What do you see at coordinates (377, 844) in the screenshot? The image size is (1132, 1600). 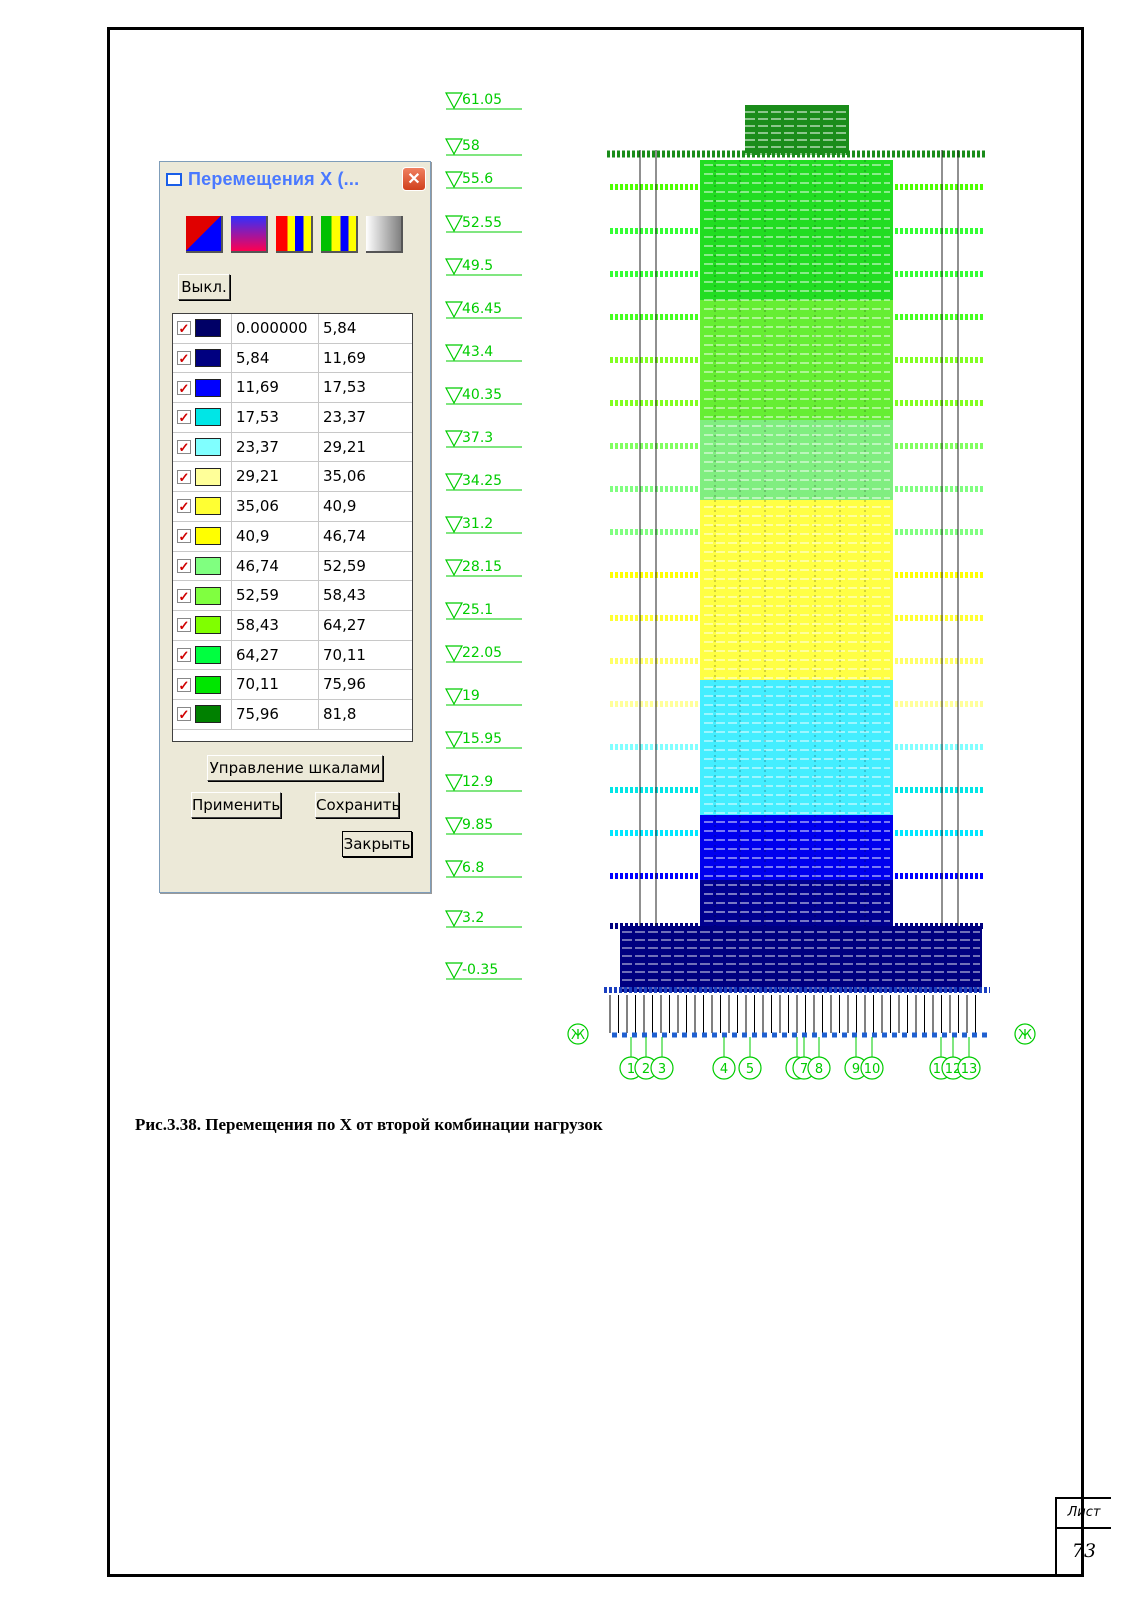 I see `close-button: Закрыть` at bounding box center [377, 844].